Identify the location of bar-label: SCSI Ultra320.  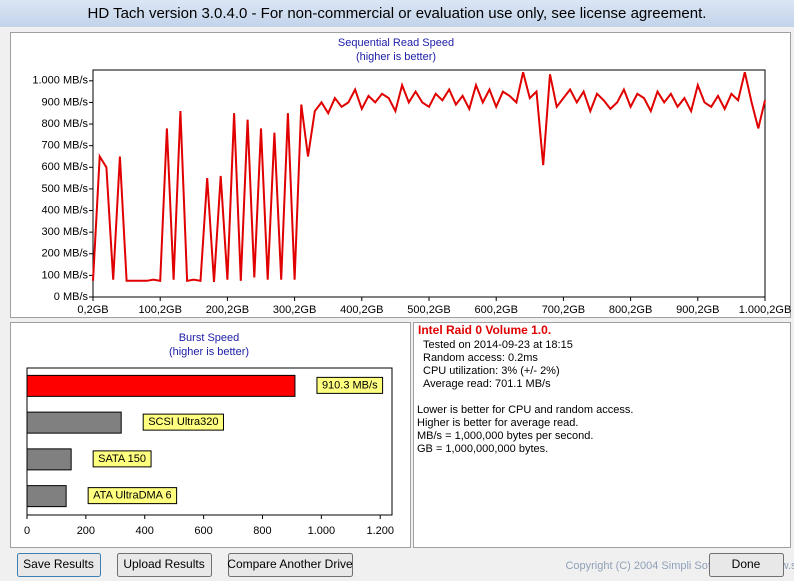
(183, 422).